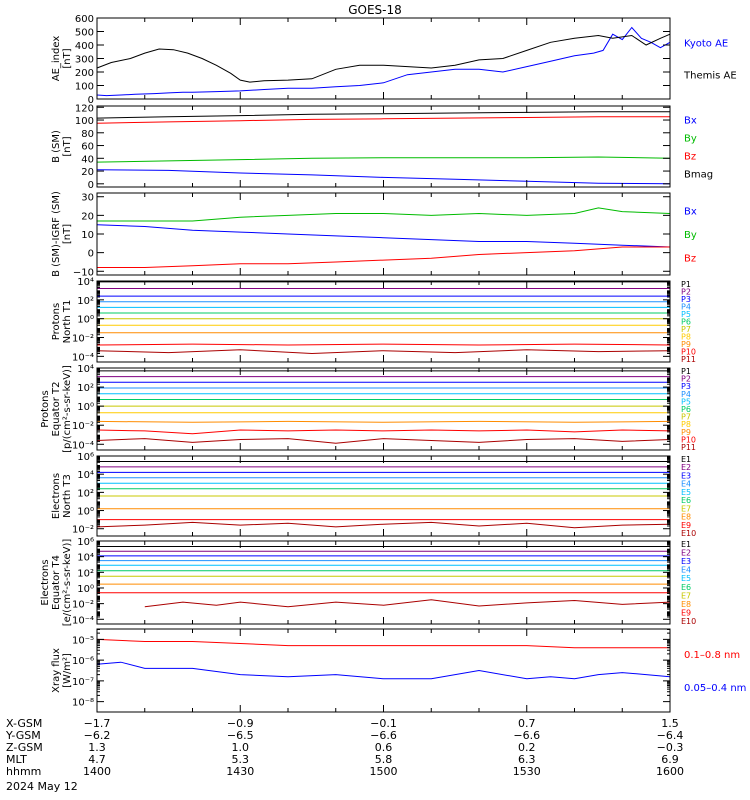  I want to click on x-row-value: 1.3, so click(97, 747).